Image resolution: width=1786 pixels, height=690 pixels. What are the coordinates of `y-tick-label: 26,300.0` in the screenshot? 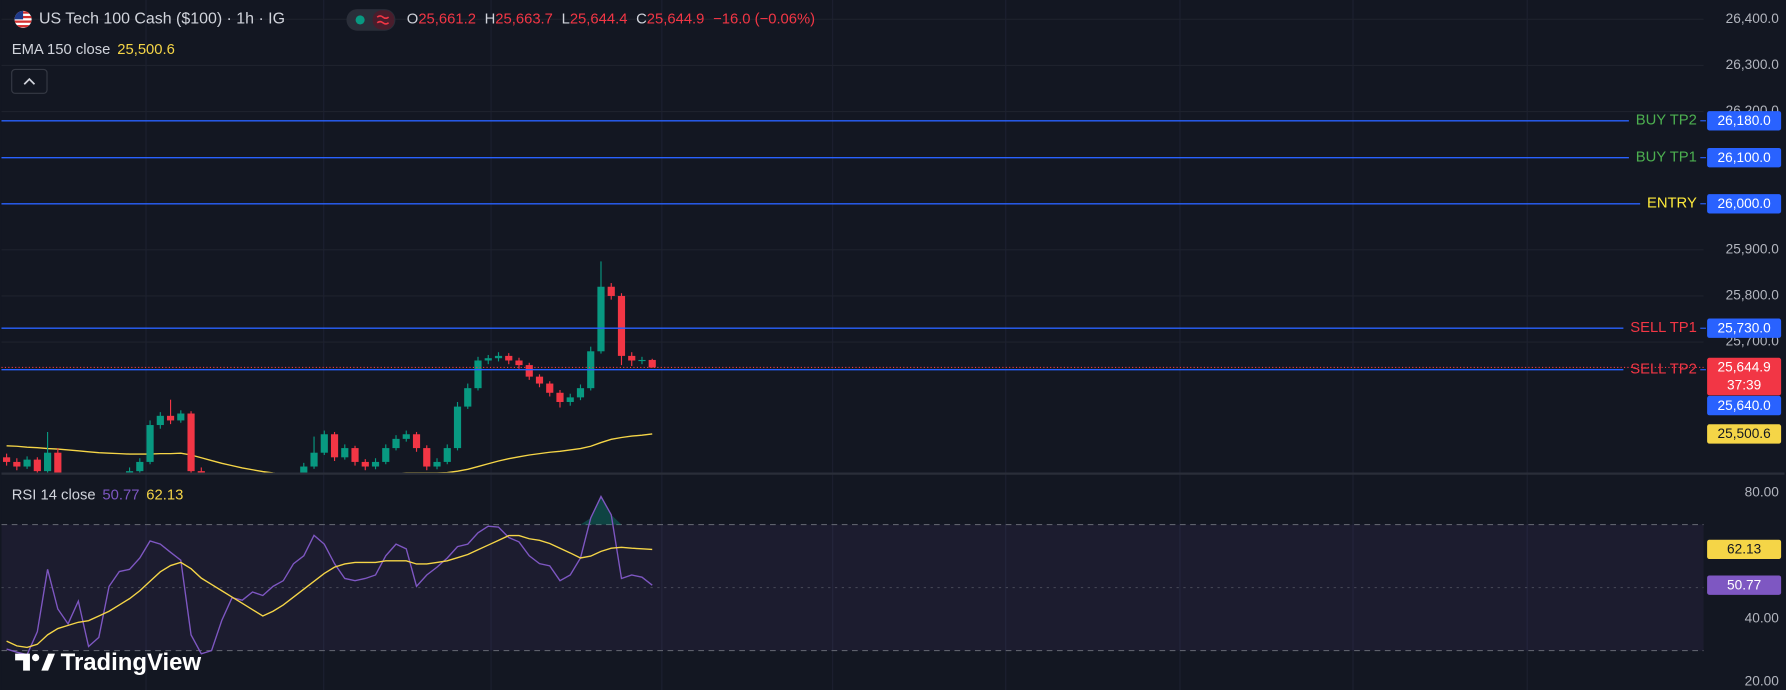 It's located at (1753, 64).